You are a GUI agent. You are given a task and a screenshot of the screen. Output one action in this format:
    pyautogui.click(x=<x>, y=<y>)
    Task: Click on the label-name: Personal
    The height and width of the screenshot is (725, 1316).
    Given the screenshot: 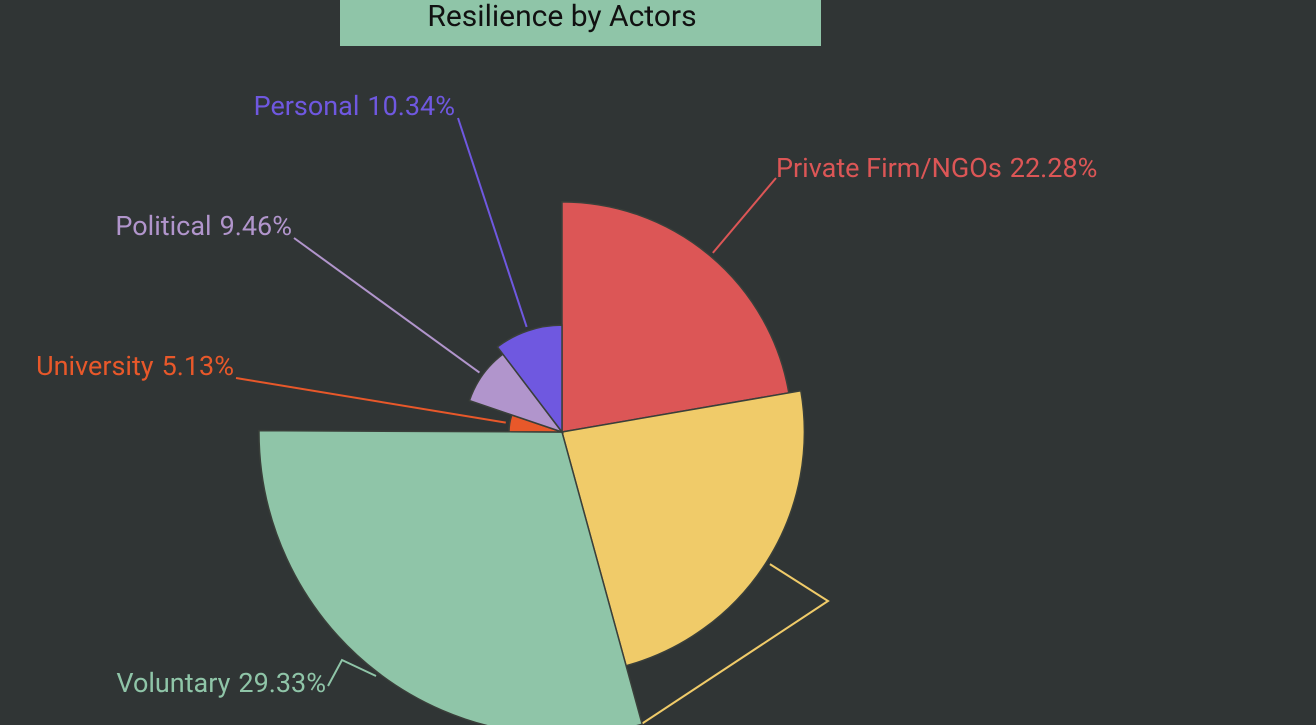 What is the action you would take?
    pyautogui.click(x=307, y=106)
    